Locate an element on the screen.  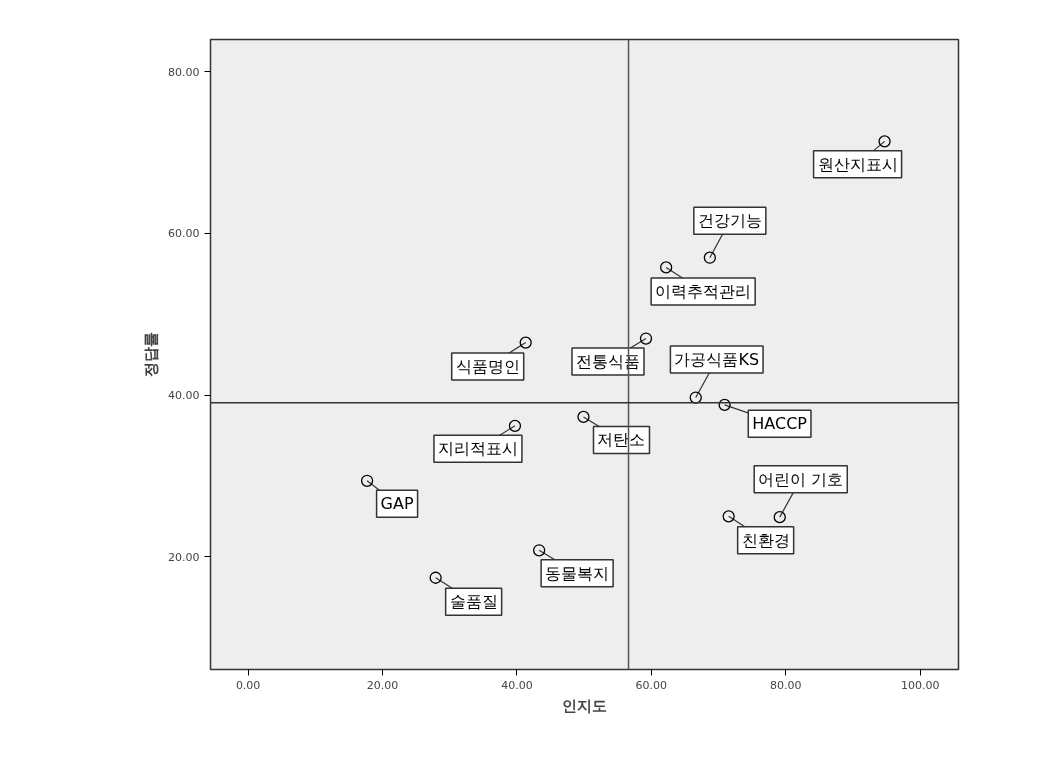
x-tick-label: 60.00 is located at coordinates (651, 685).